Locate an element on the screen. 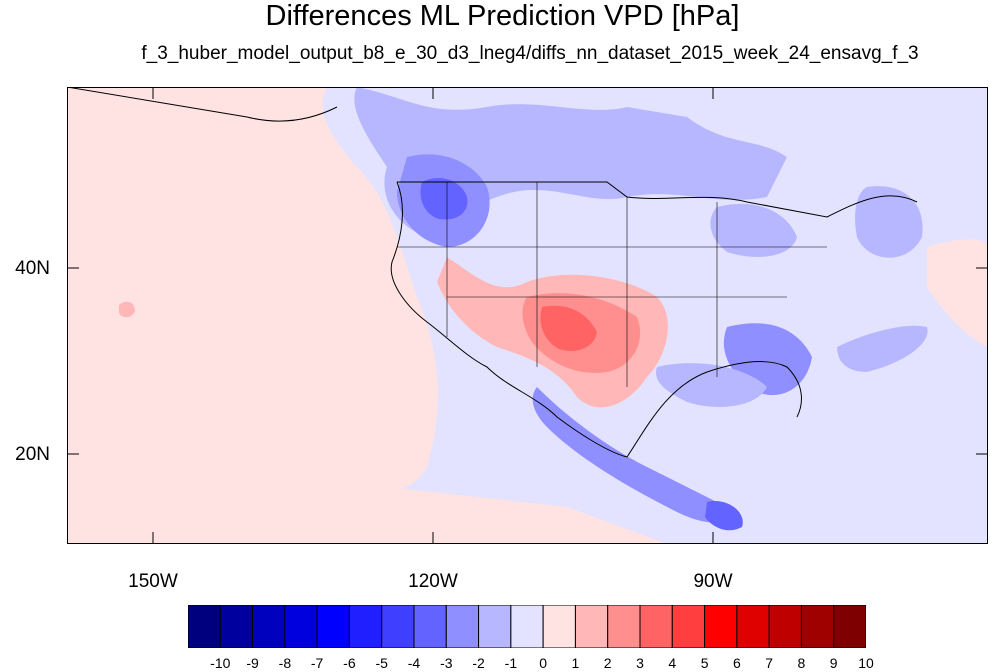  colorbar-tick-label: 7 is located at coordinates (769, 663).